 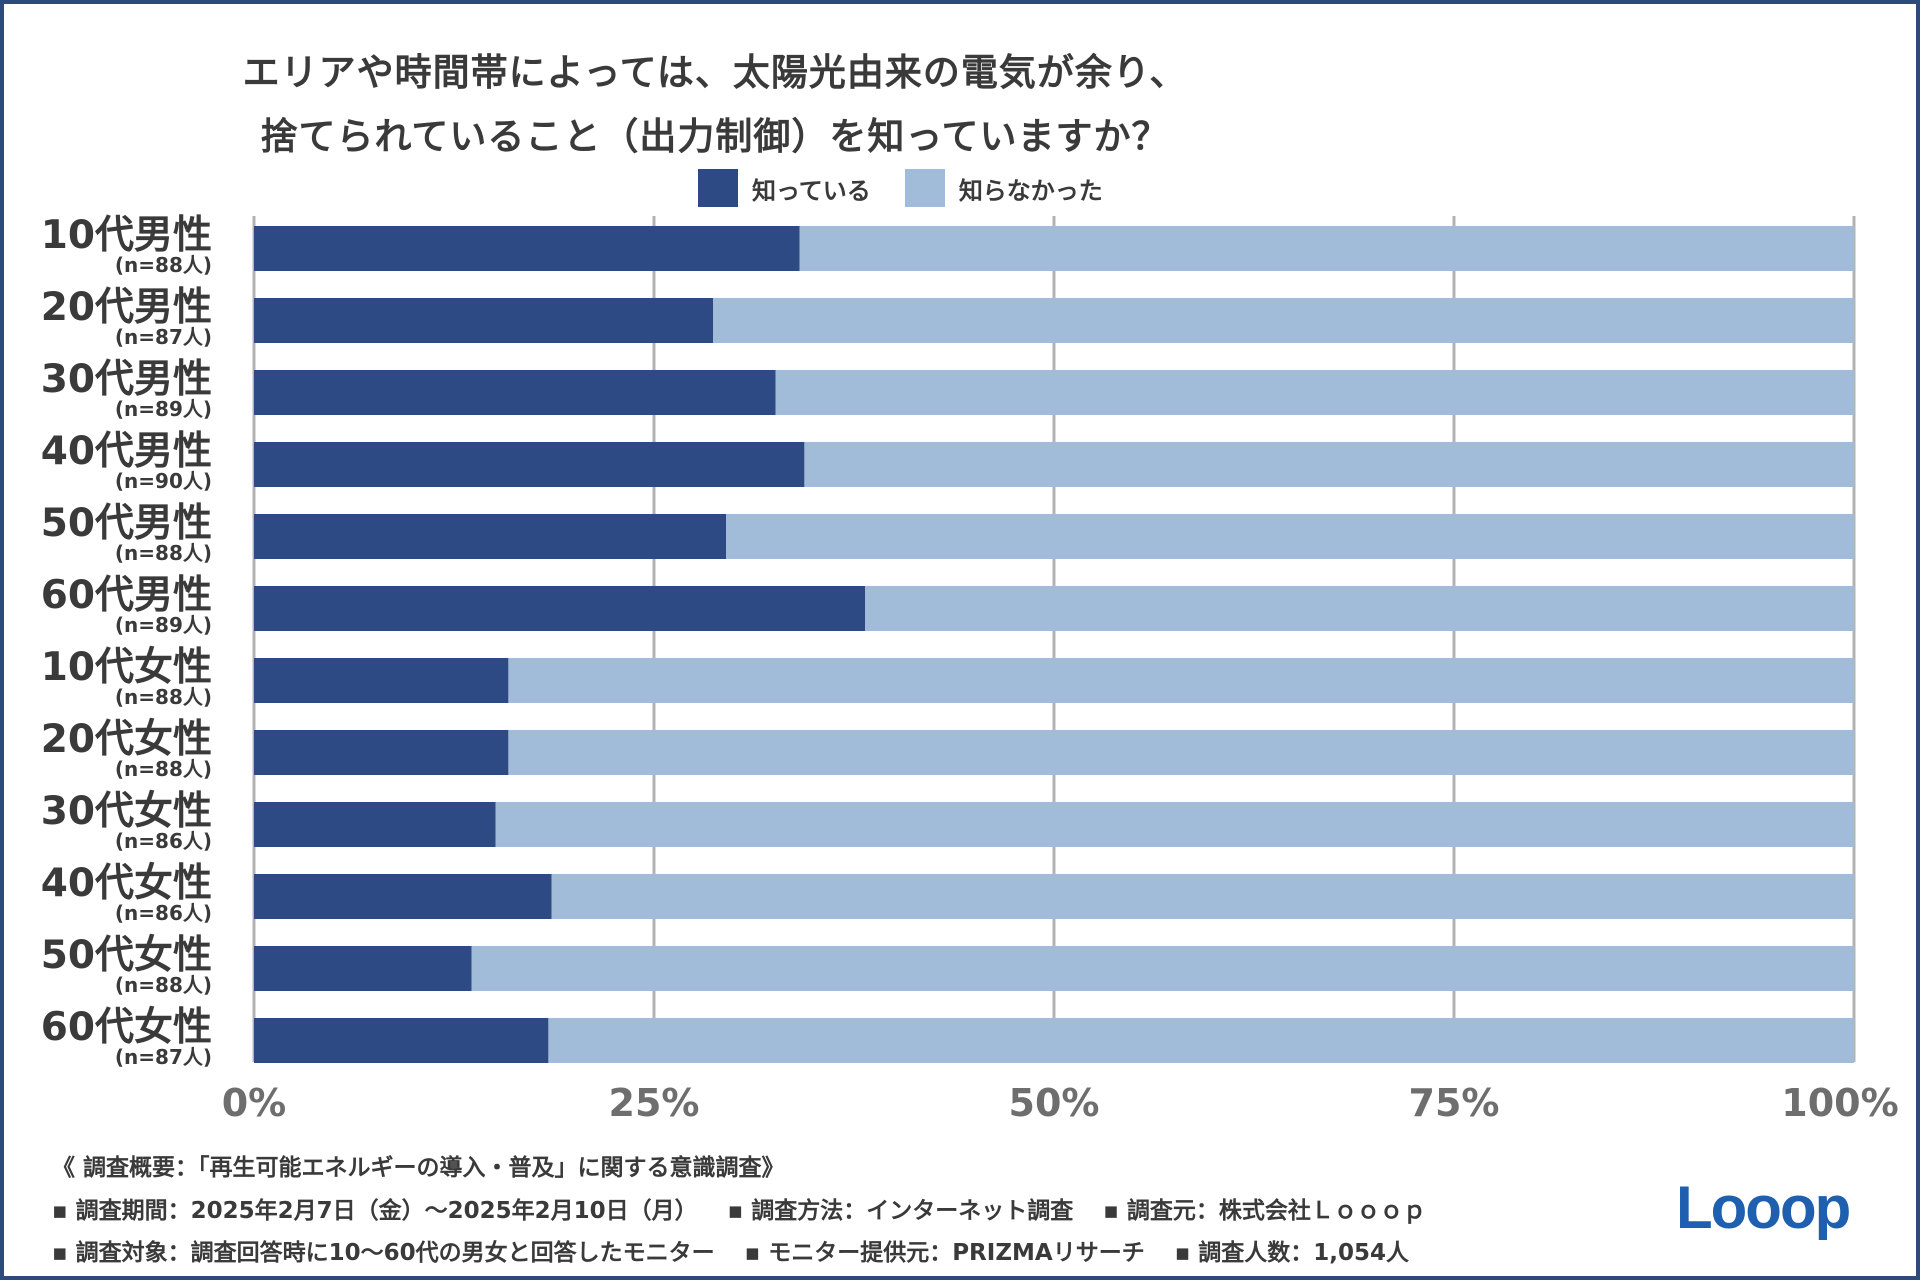 I want to click on legend-item-known: 知っている, so click(x=784, y=188).